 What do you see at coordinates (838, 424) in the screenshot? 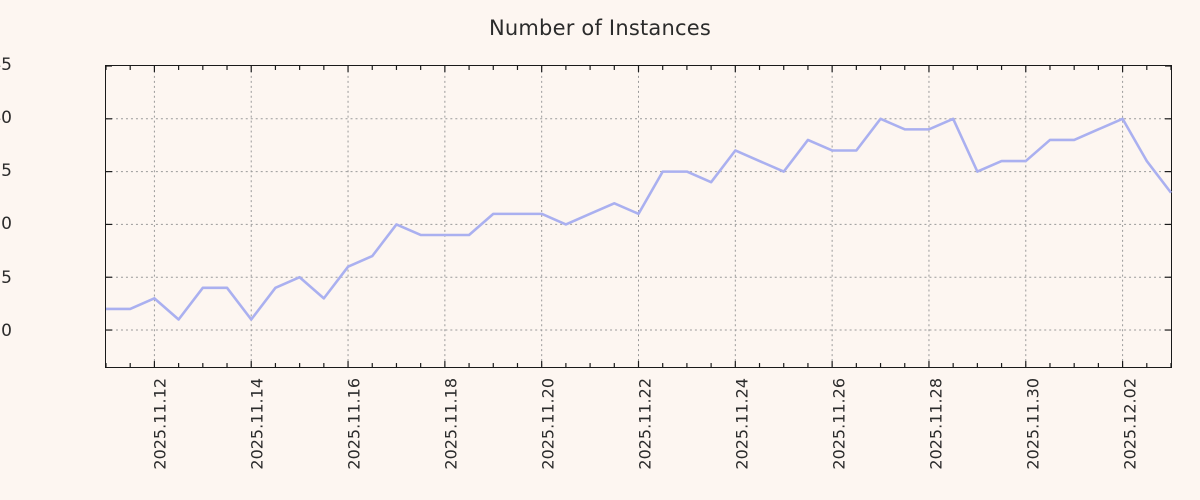
I see `x-axis-tick-label: 2025.11.26` at bounding box center [838, 424].